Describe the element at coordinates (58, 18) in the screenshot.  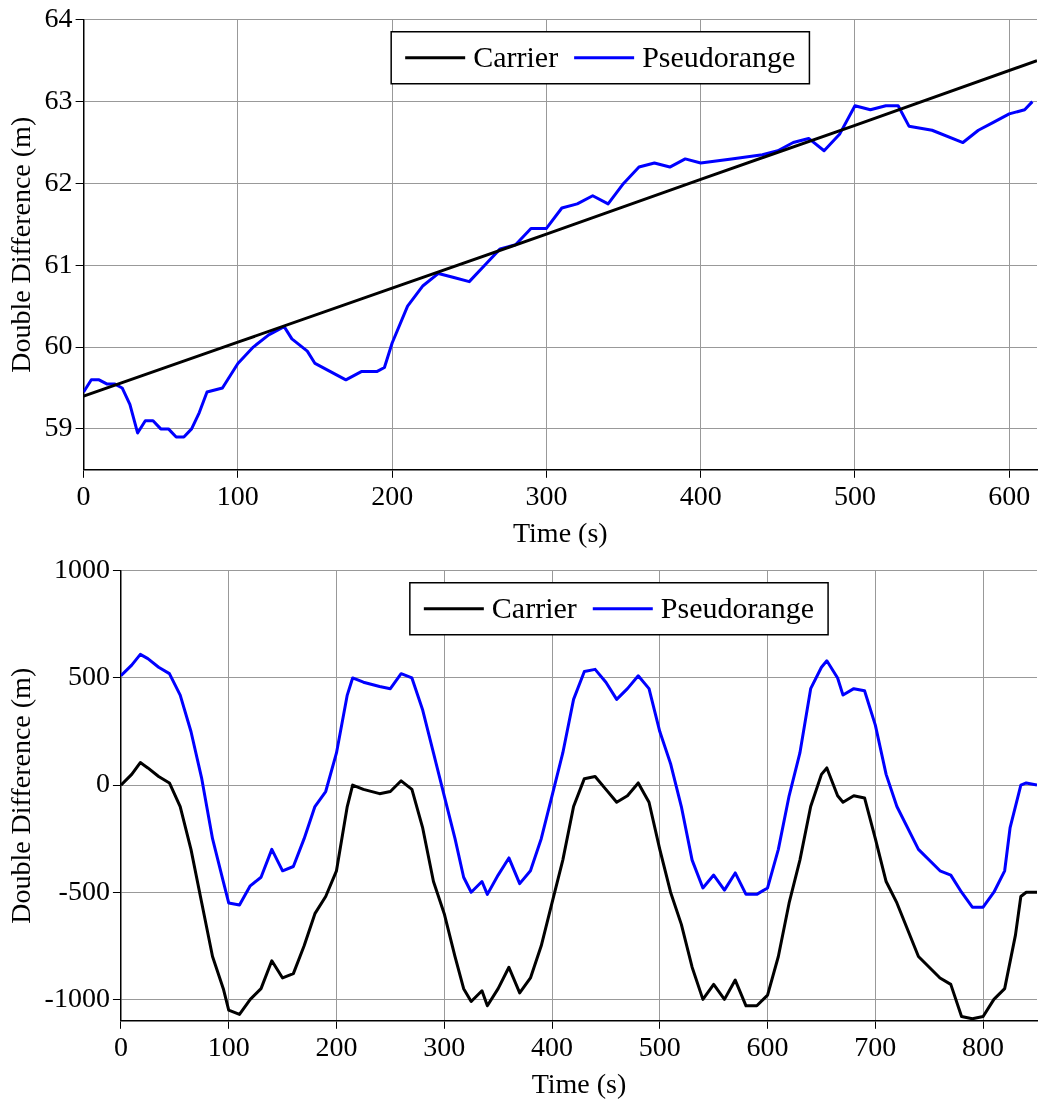
I see `y-tick-label: 64` at that location.